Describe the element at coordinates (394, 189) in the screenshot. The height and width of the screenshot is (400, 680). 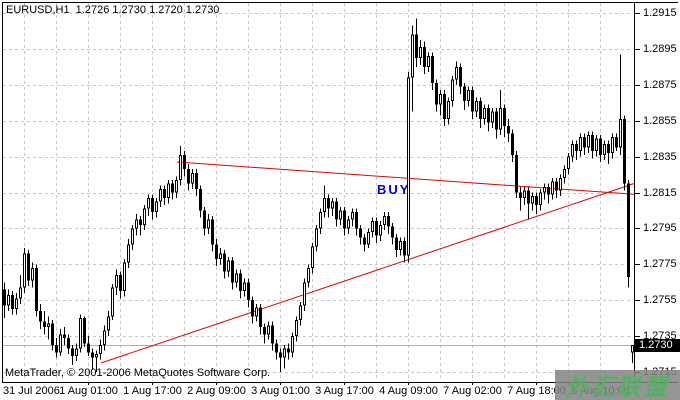
I see `buy-annotation: BUY` at that location.